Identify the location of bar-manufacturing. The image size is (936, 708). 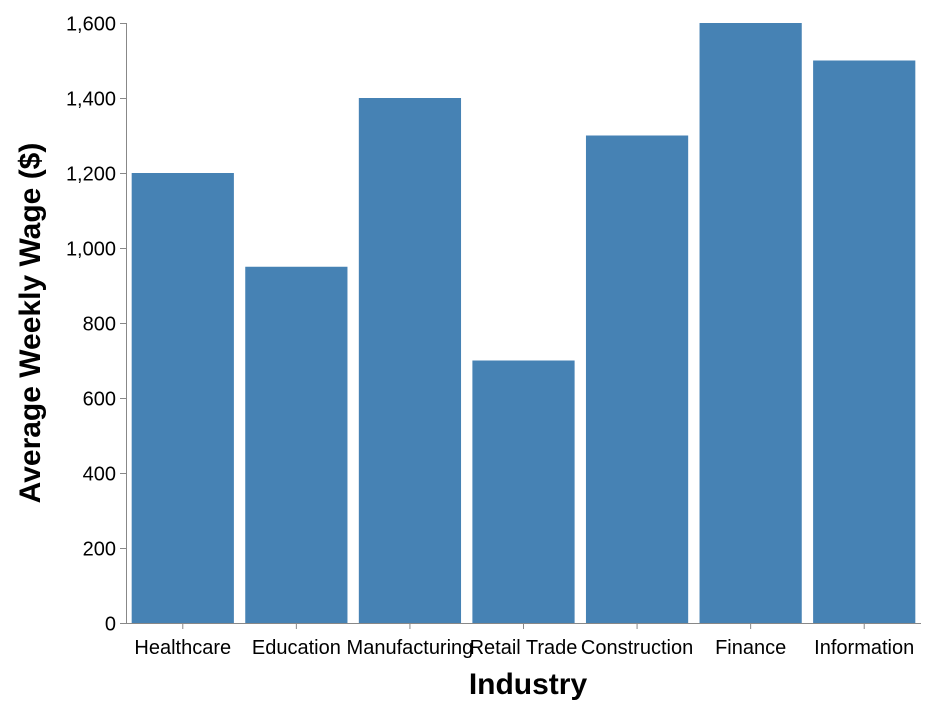
(410, 360).